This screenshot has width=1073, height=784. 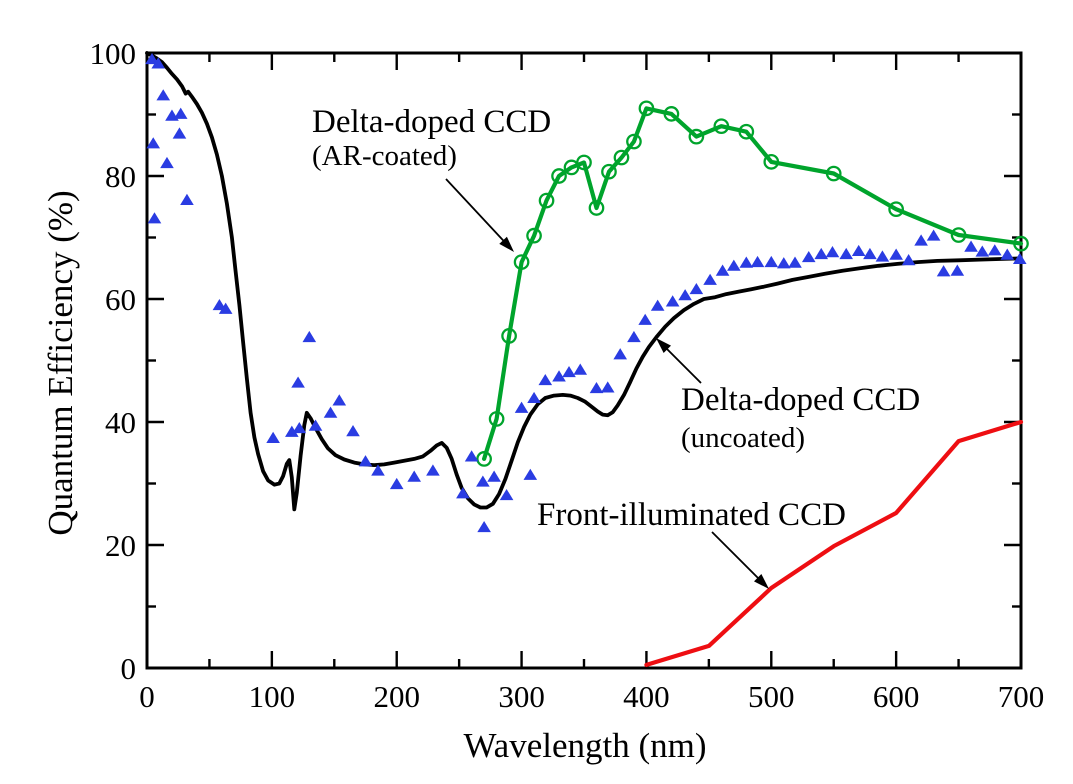 I want to click on label-ar-coated-line1: Delta-doped CCD, so click(x=431, y=122).